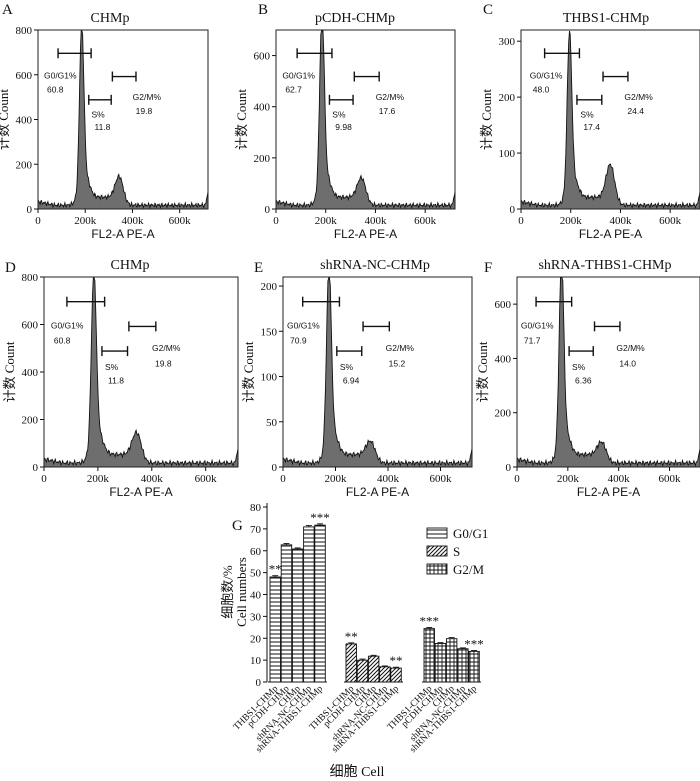 The image size is (700, 781). Describe the element at coordinates (10, 268) in the screenshot. I see `panel-letter: D` at that location.